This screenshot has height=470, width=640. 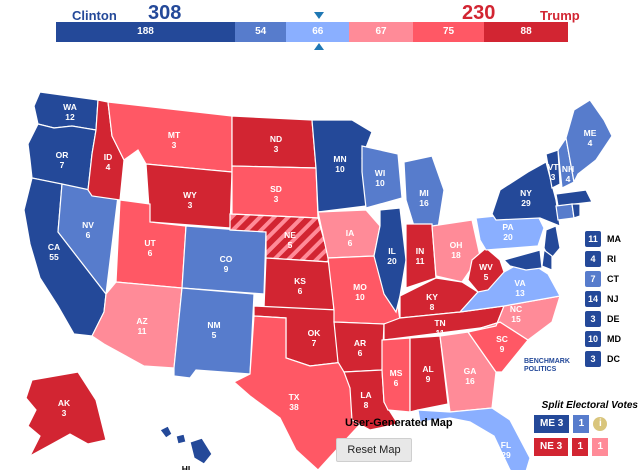 I want to click on state-sd, so click(x=275, y=192).